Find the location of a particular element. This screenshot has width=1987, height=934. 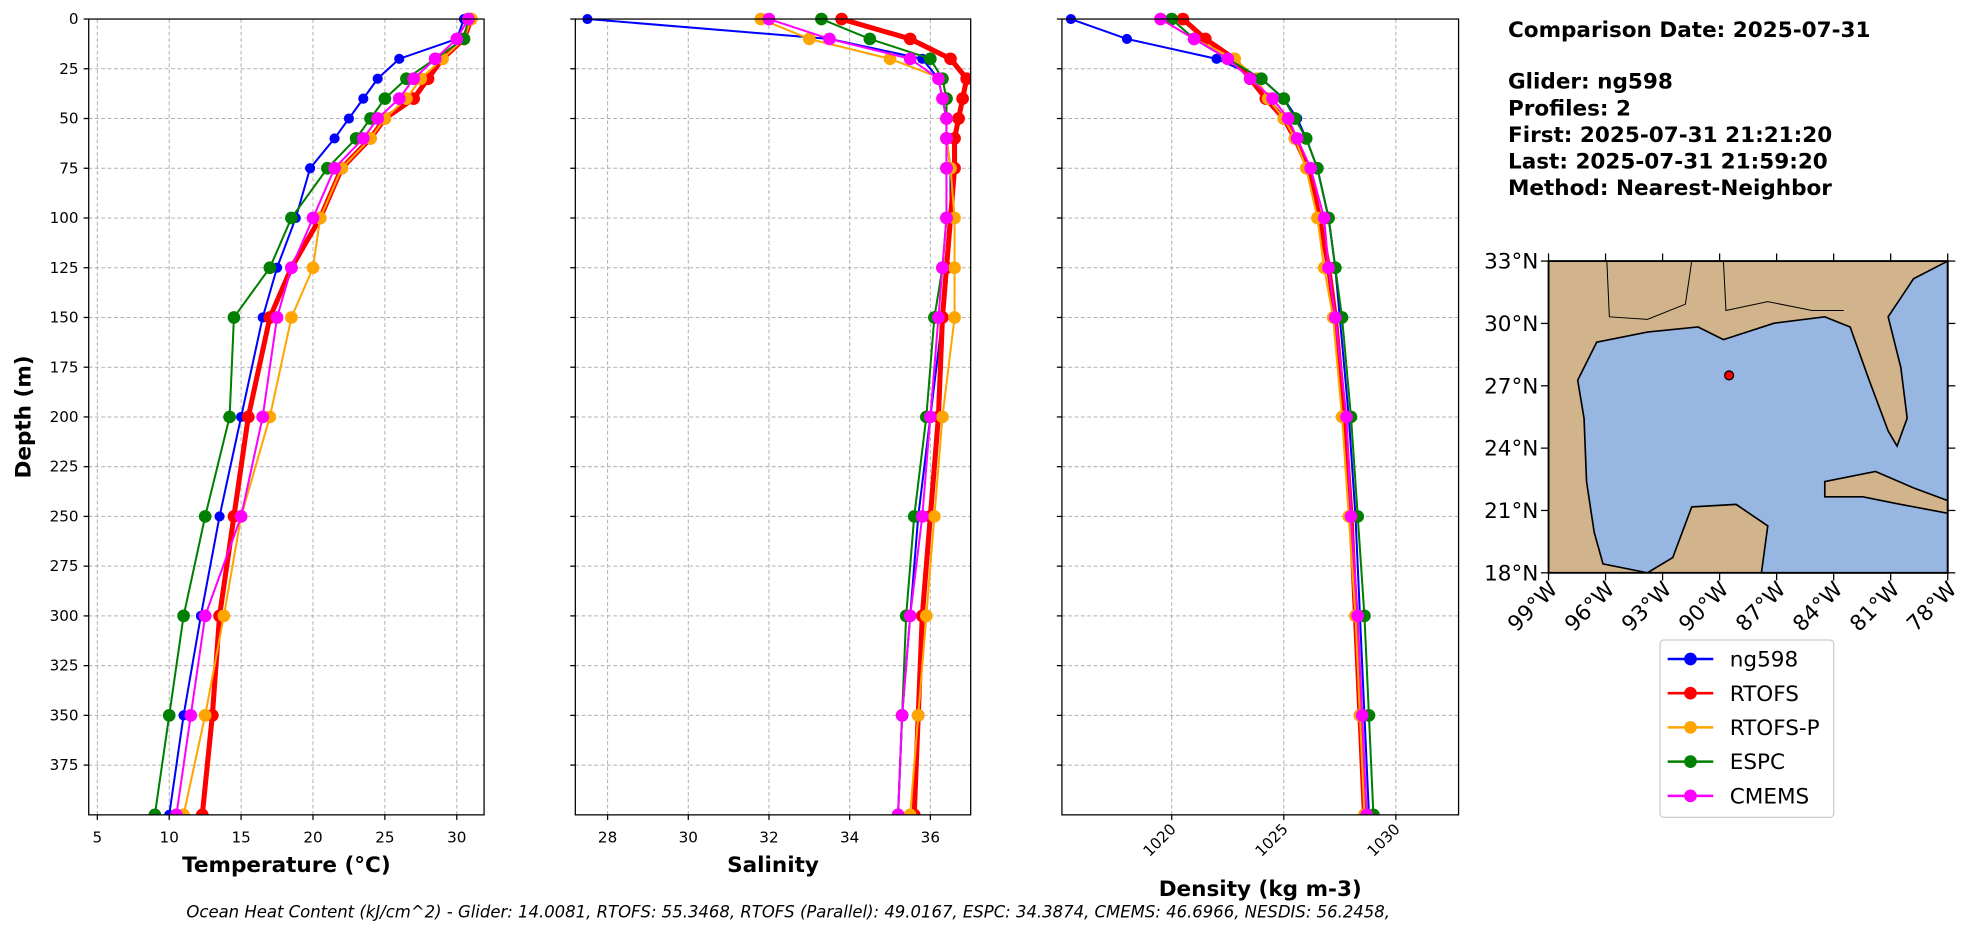

legend-label: ng598 is located at coordinates (1764, 660).